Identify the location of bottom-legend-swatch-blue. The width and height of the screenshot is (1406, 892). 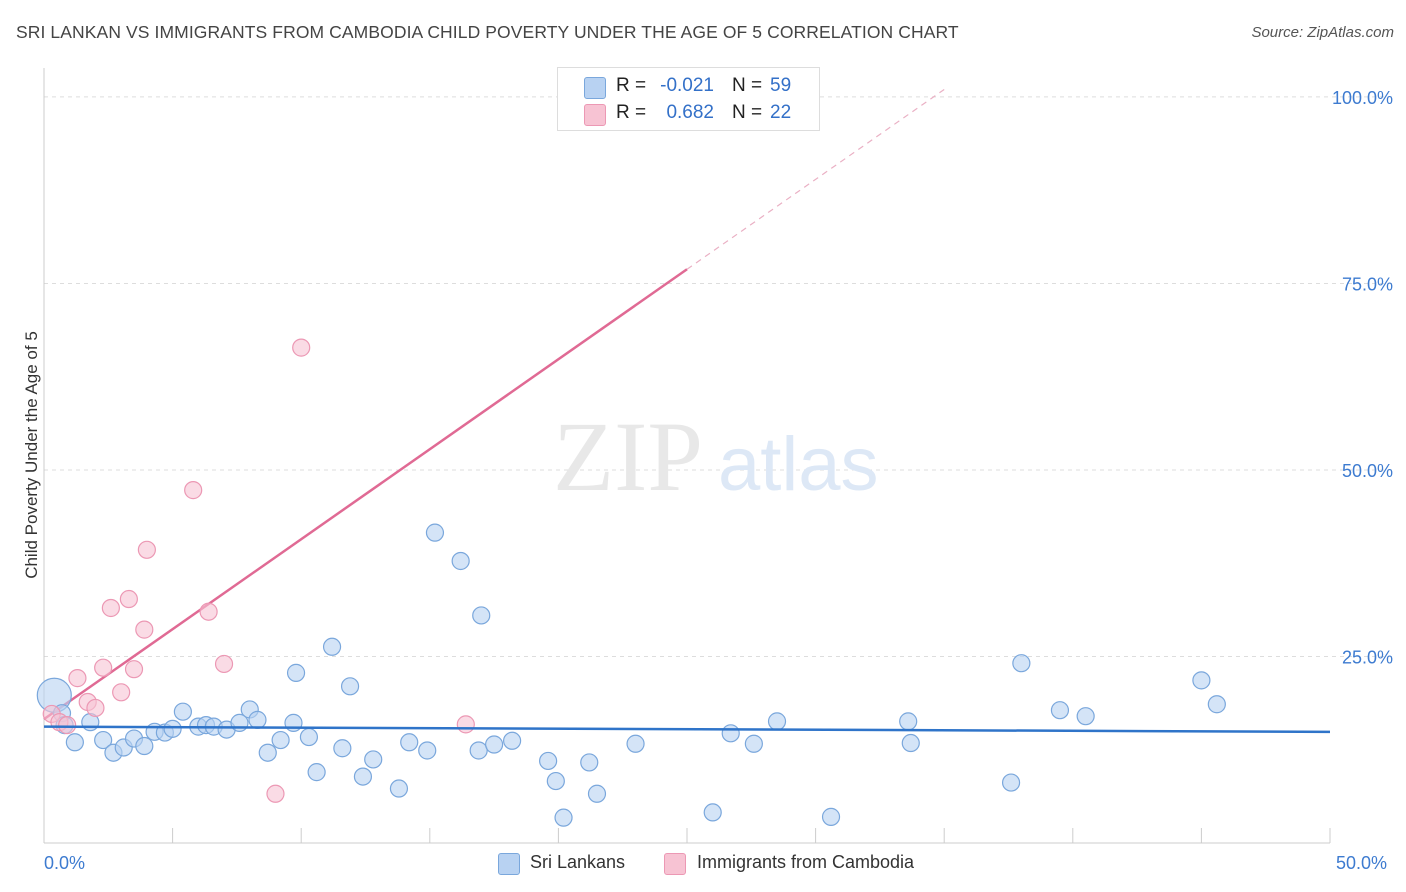
(509, 864).